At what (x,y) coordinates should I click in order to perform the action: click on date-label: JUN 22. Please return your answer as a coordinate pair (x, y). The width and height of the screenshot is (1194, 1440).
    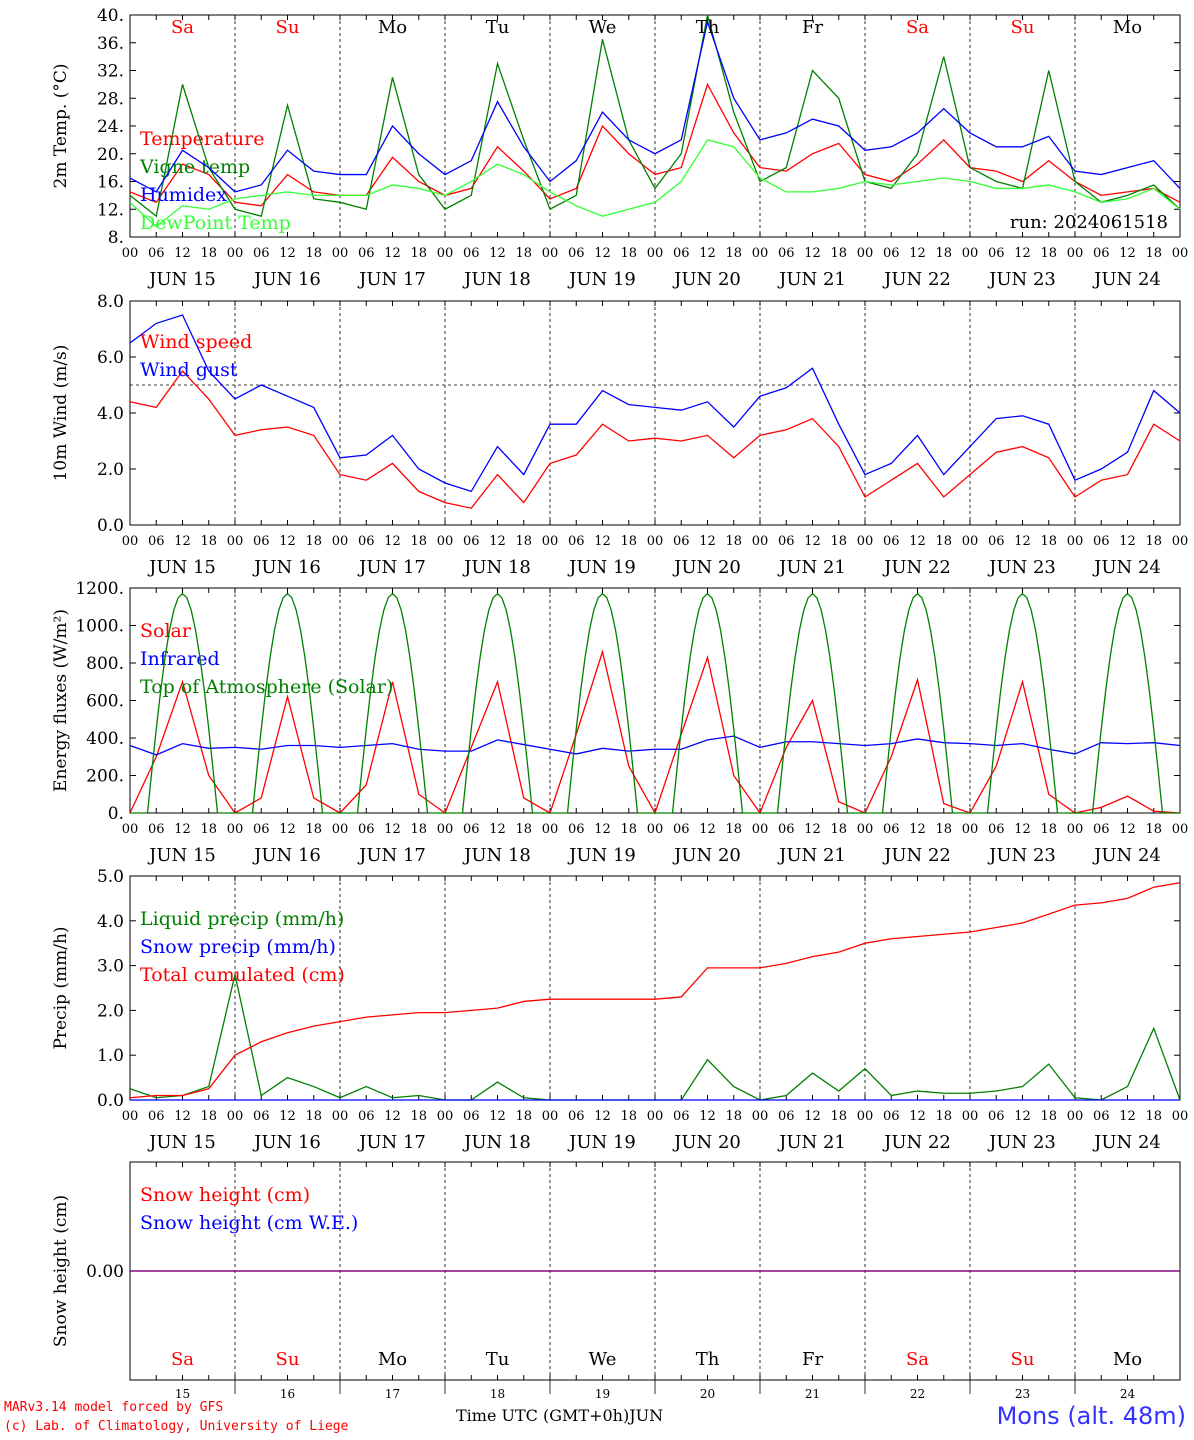
    Looking at the image, I should click on (916, 279).